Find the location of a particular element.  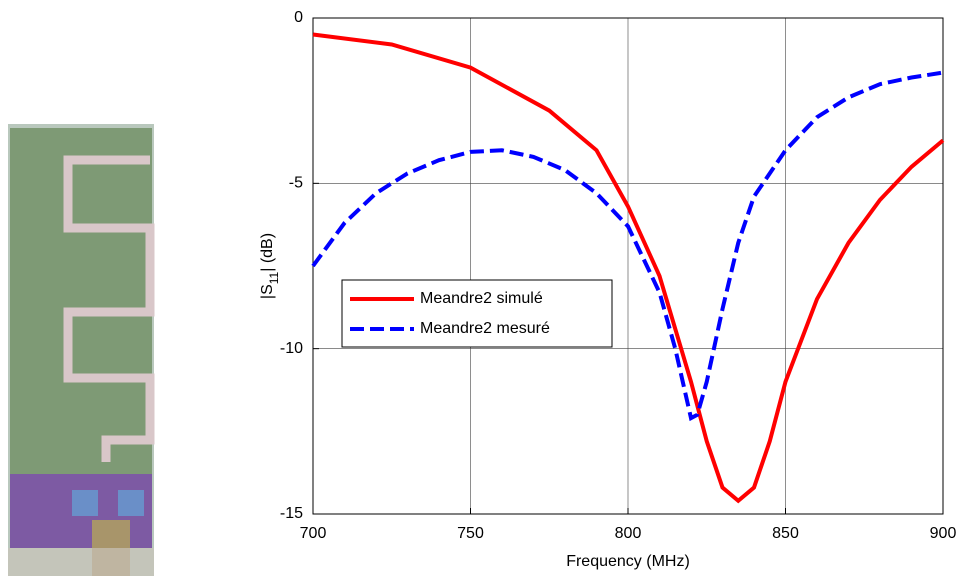

legend-label: Meandre2 mesuré is located at coordinates (485, 328).